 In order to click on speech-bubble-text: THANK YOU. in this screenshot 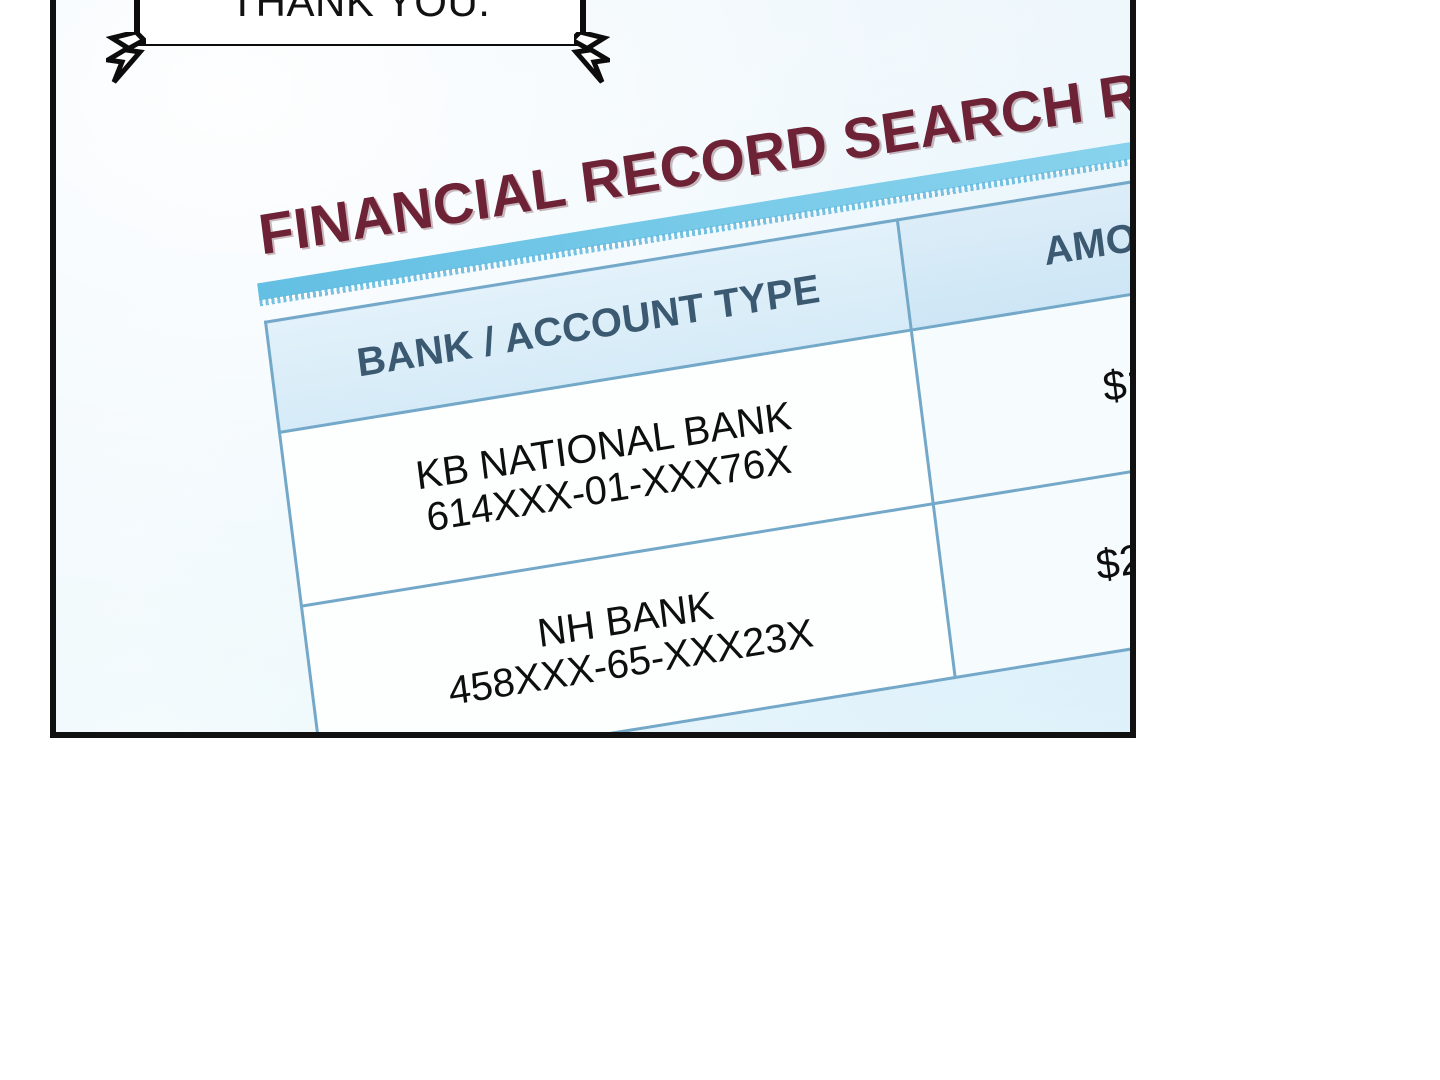, I will do `click(360, 12)`.